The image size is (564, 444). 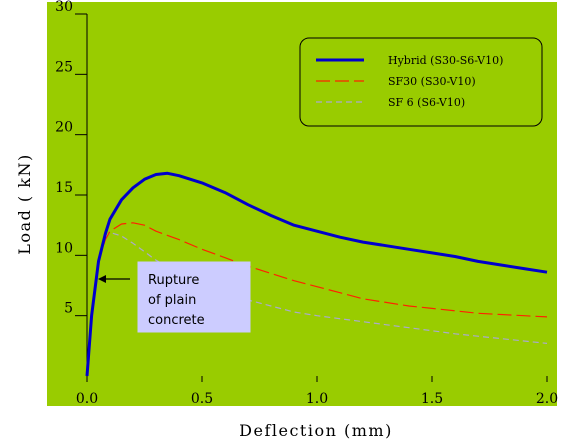 What do you see at coordinates (64, 67) in the screenshot?
I see `y-tick-label: 25` at bounding box center [64, 67].